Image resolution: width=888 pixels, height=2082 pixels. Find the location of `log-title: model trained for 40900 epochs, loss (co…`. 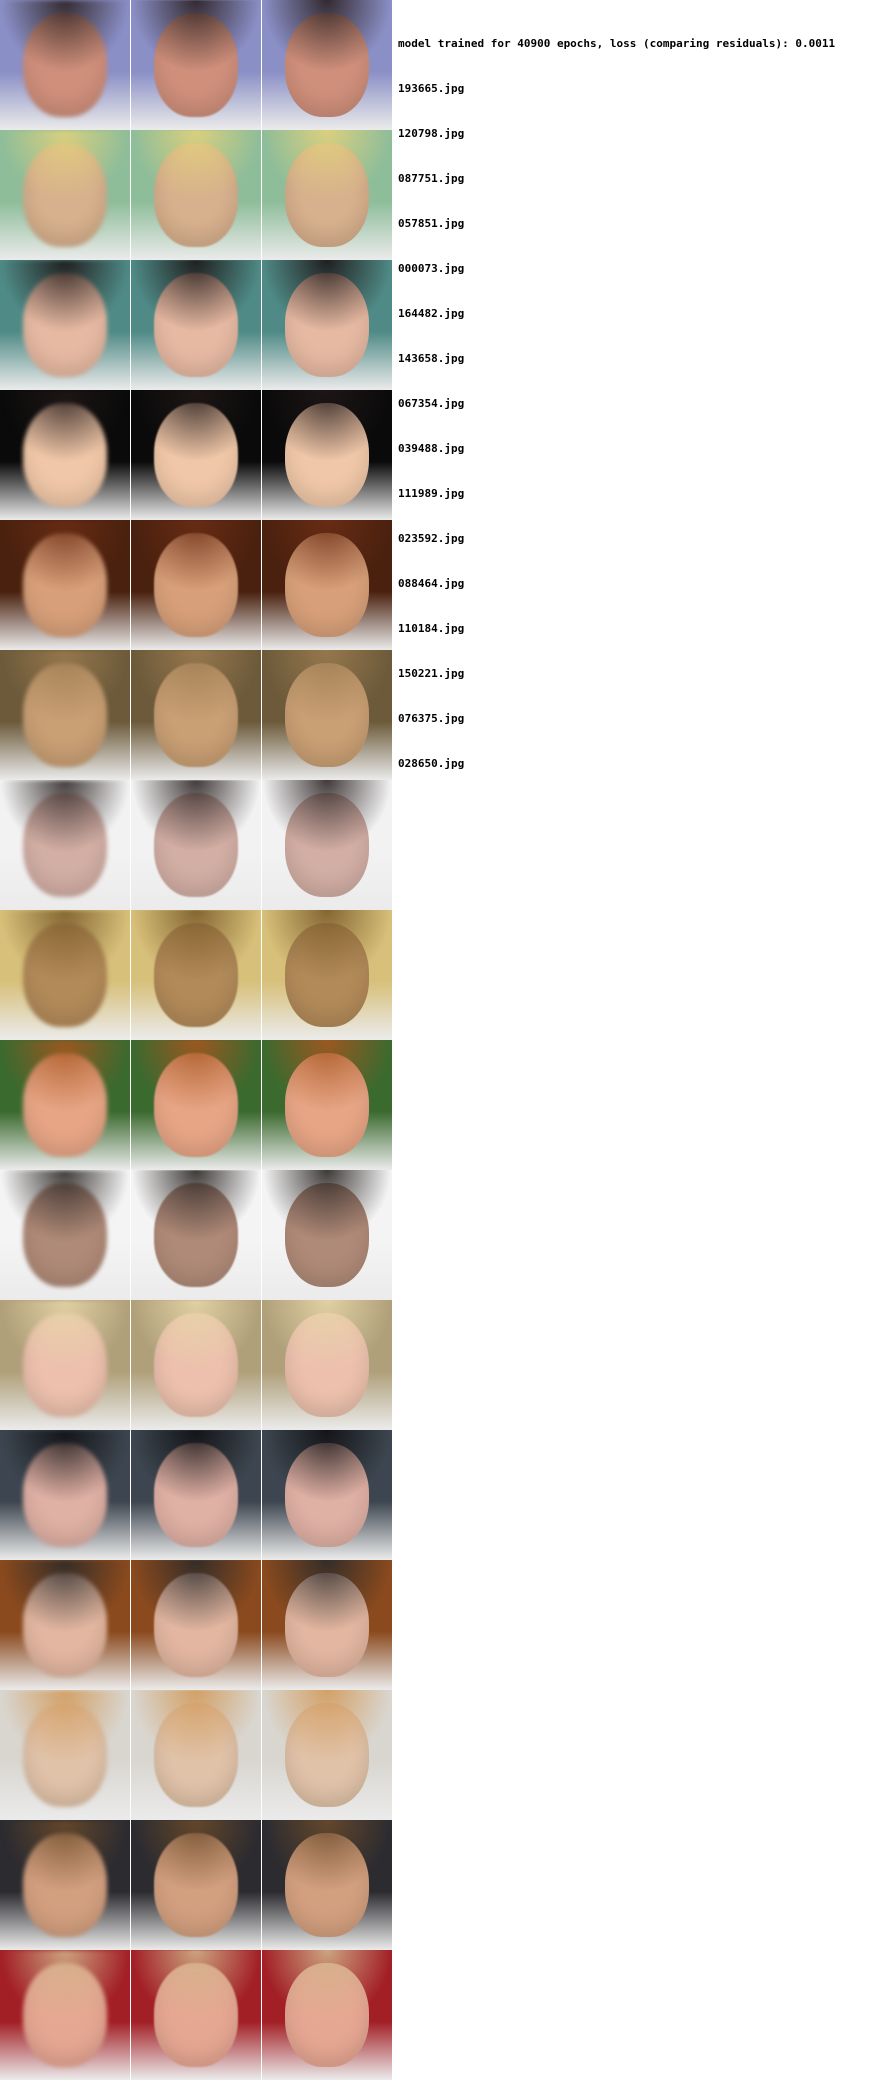

log-title: model trained for 40900 epochs, loss (co… is located at coordinates (617, 43).